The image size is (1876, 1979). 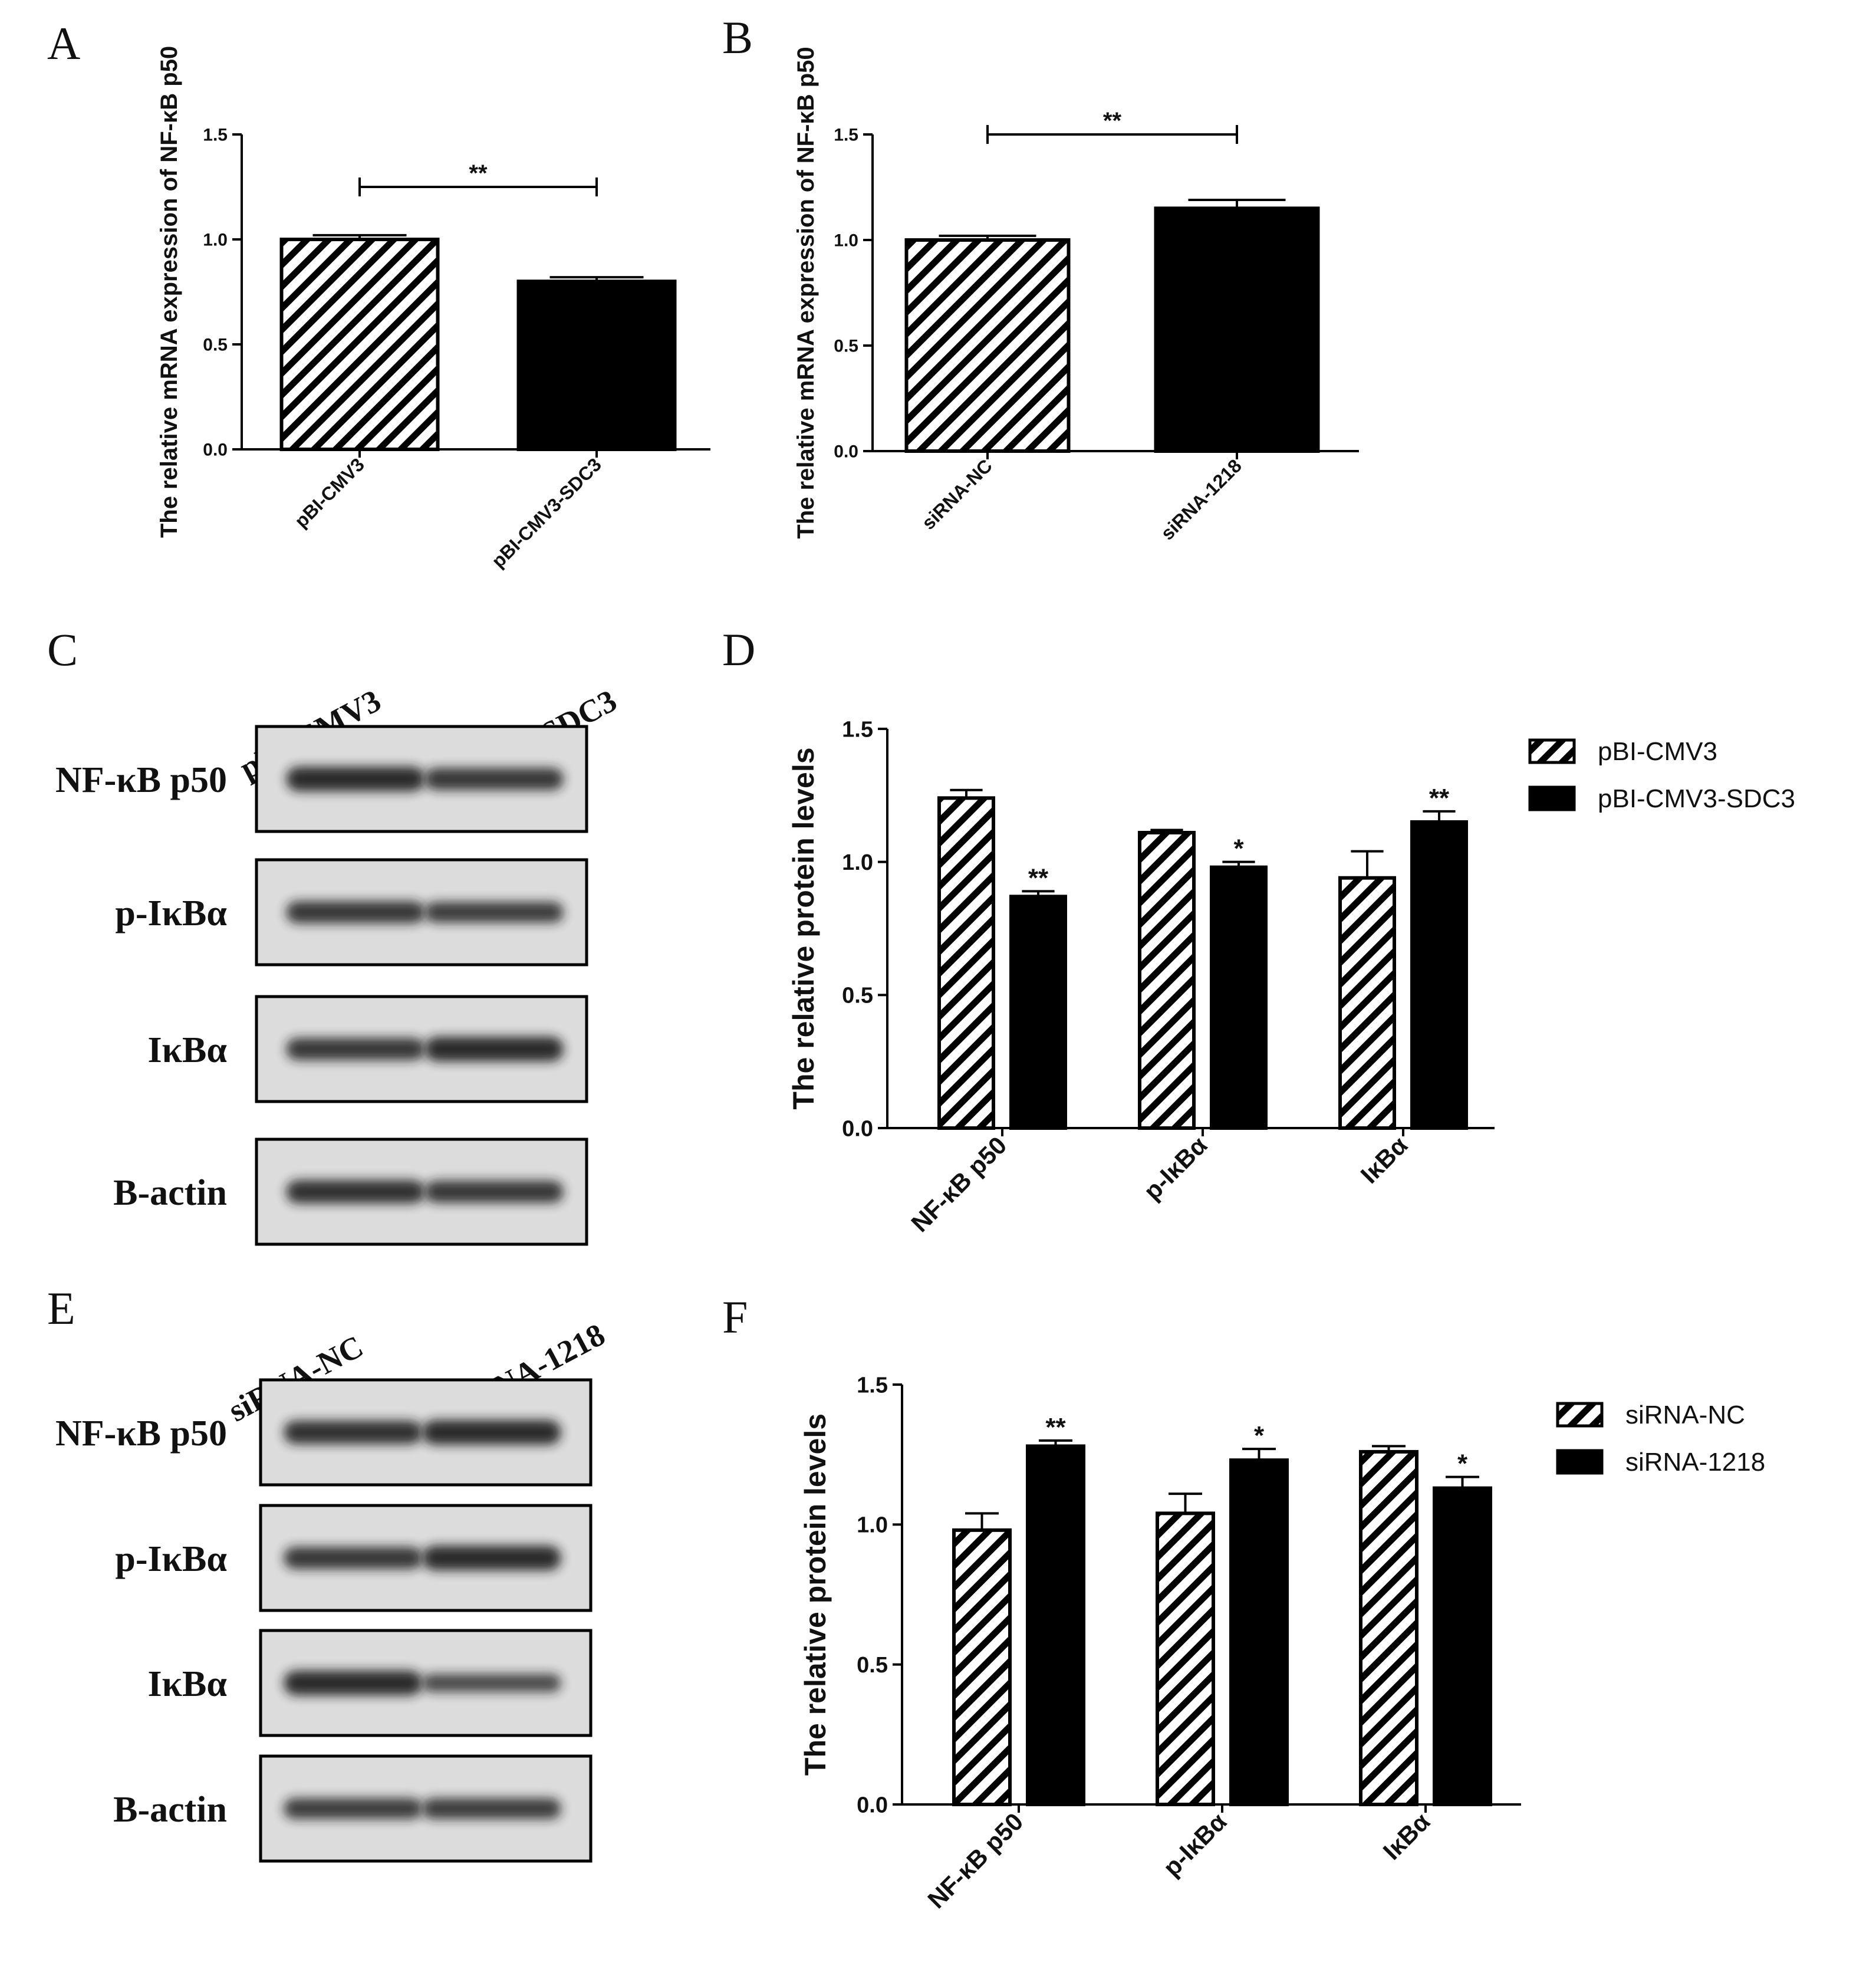 I want to click on blot-row-label-e: p-IκBα, so click(x=171, y=1559).